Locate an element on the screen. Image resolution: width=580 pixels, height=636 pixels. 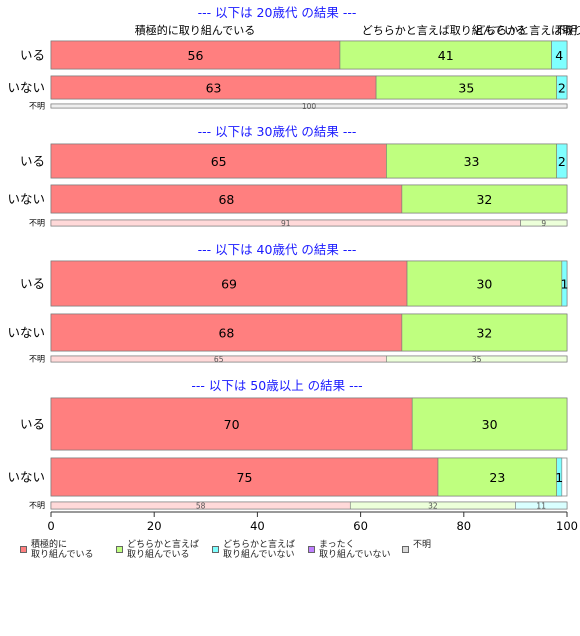
data-label-2-3-2: 9 is located at coordinates (543, 223).